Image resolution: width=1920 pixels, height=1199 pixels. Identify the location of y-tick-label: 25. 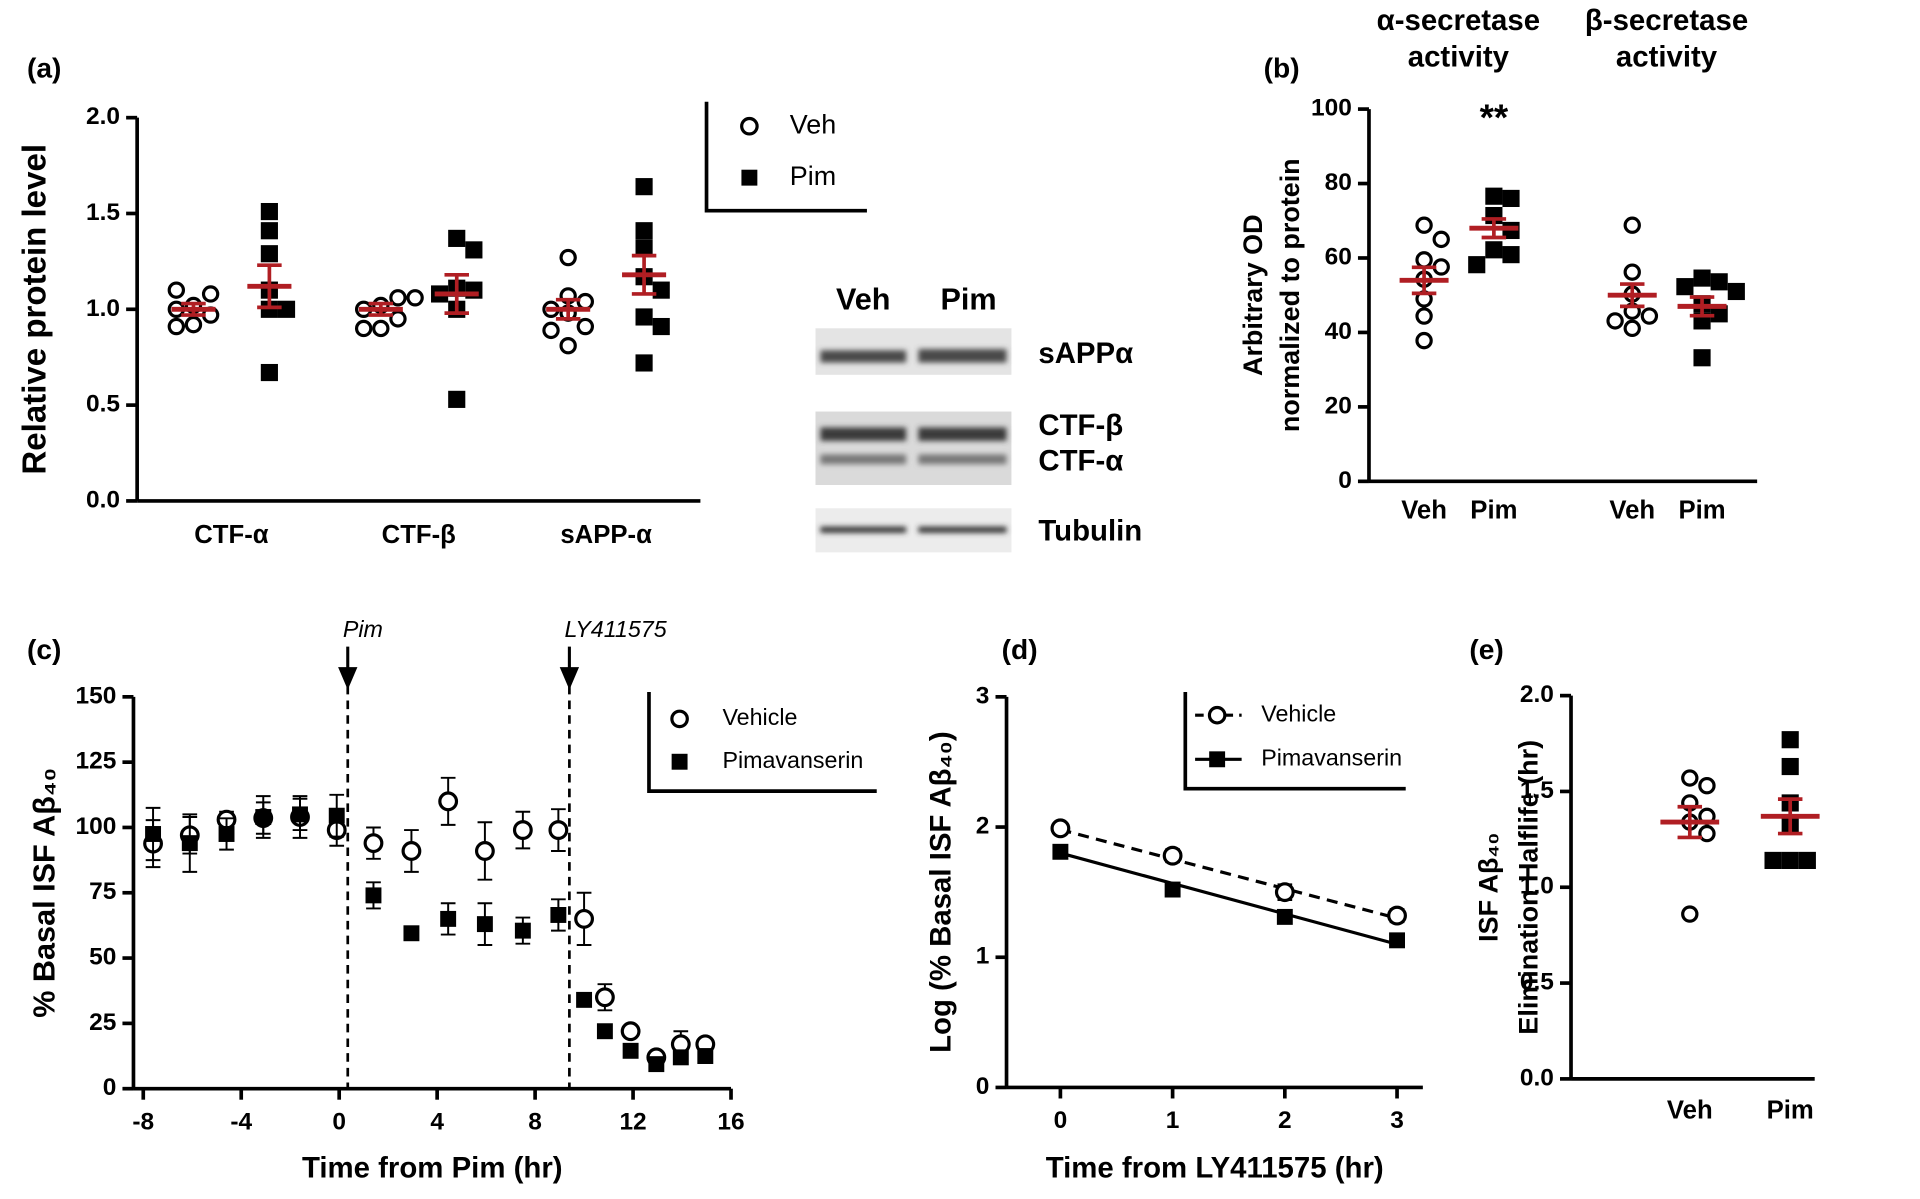
(102, 1022).